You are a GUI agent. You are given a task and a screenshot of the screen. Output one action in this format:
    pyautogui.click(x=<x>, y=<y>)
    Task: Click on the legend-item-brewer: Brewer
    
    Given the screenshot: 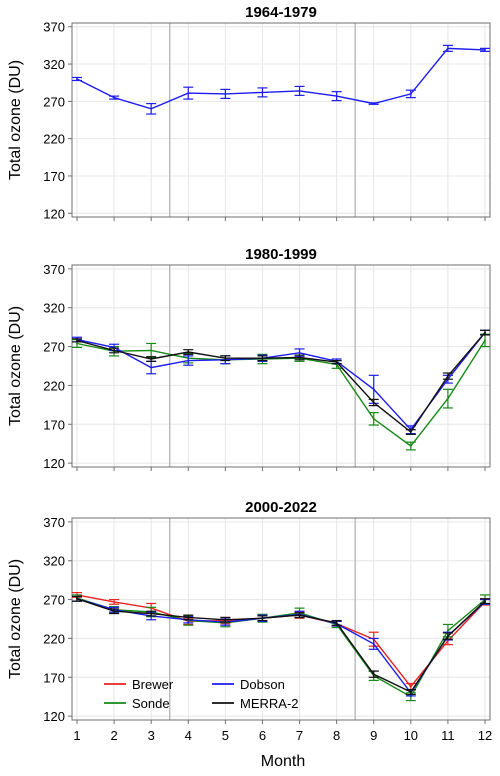 What is the action you would take?
    pyautogui.click(x=139, y=684)
    